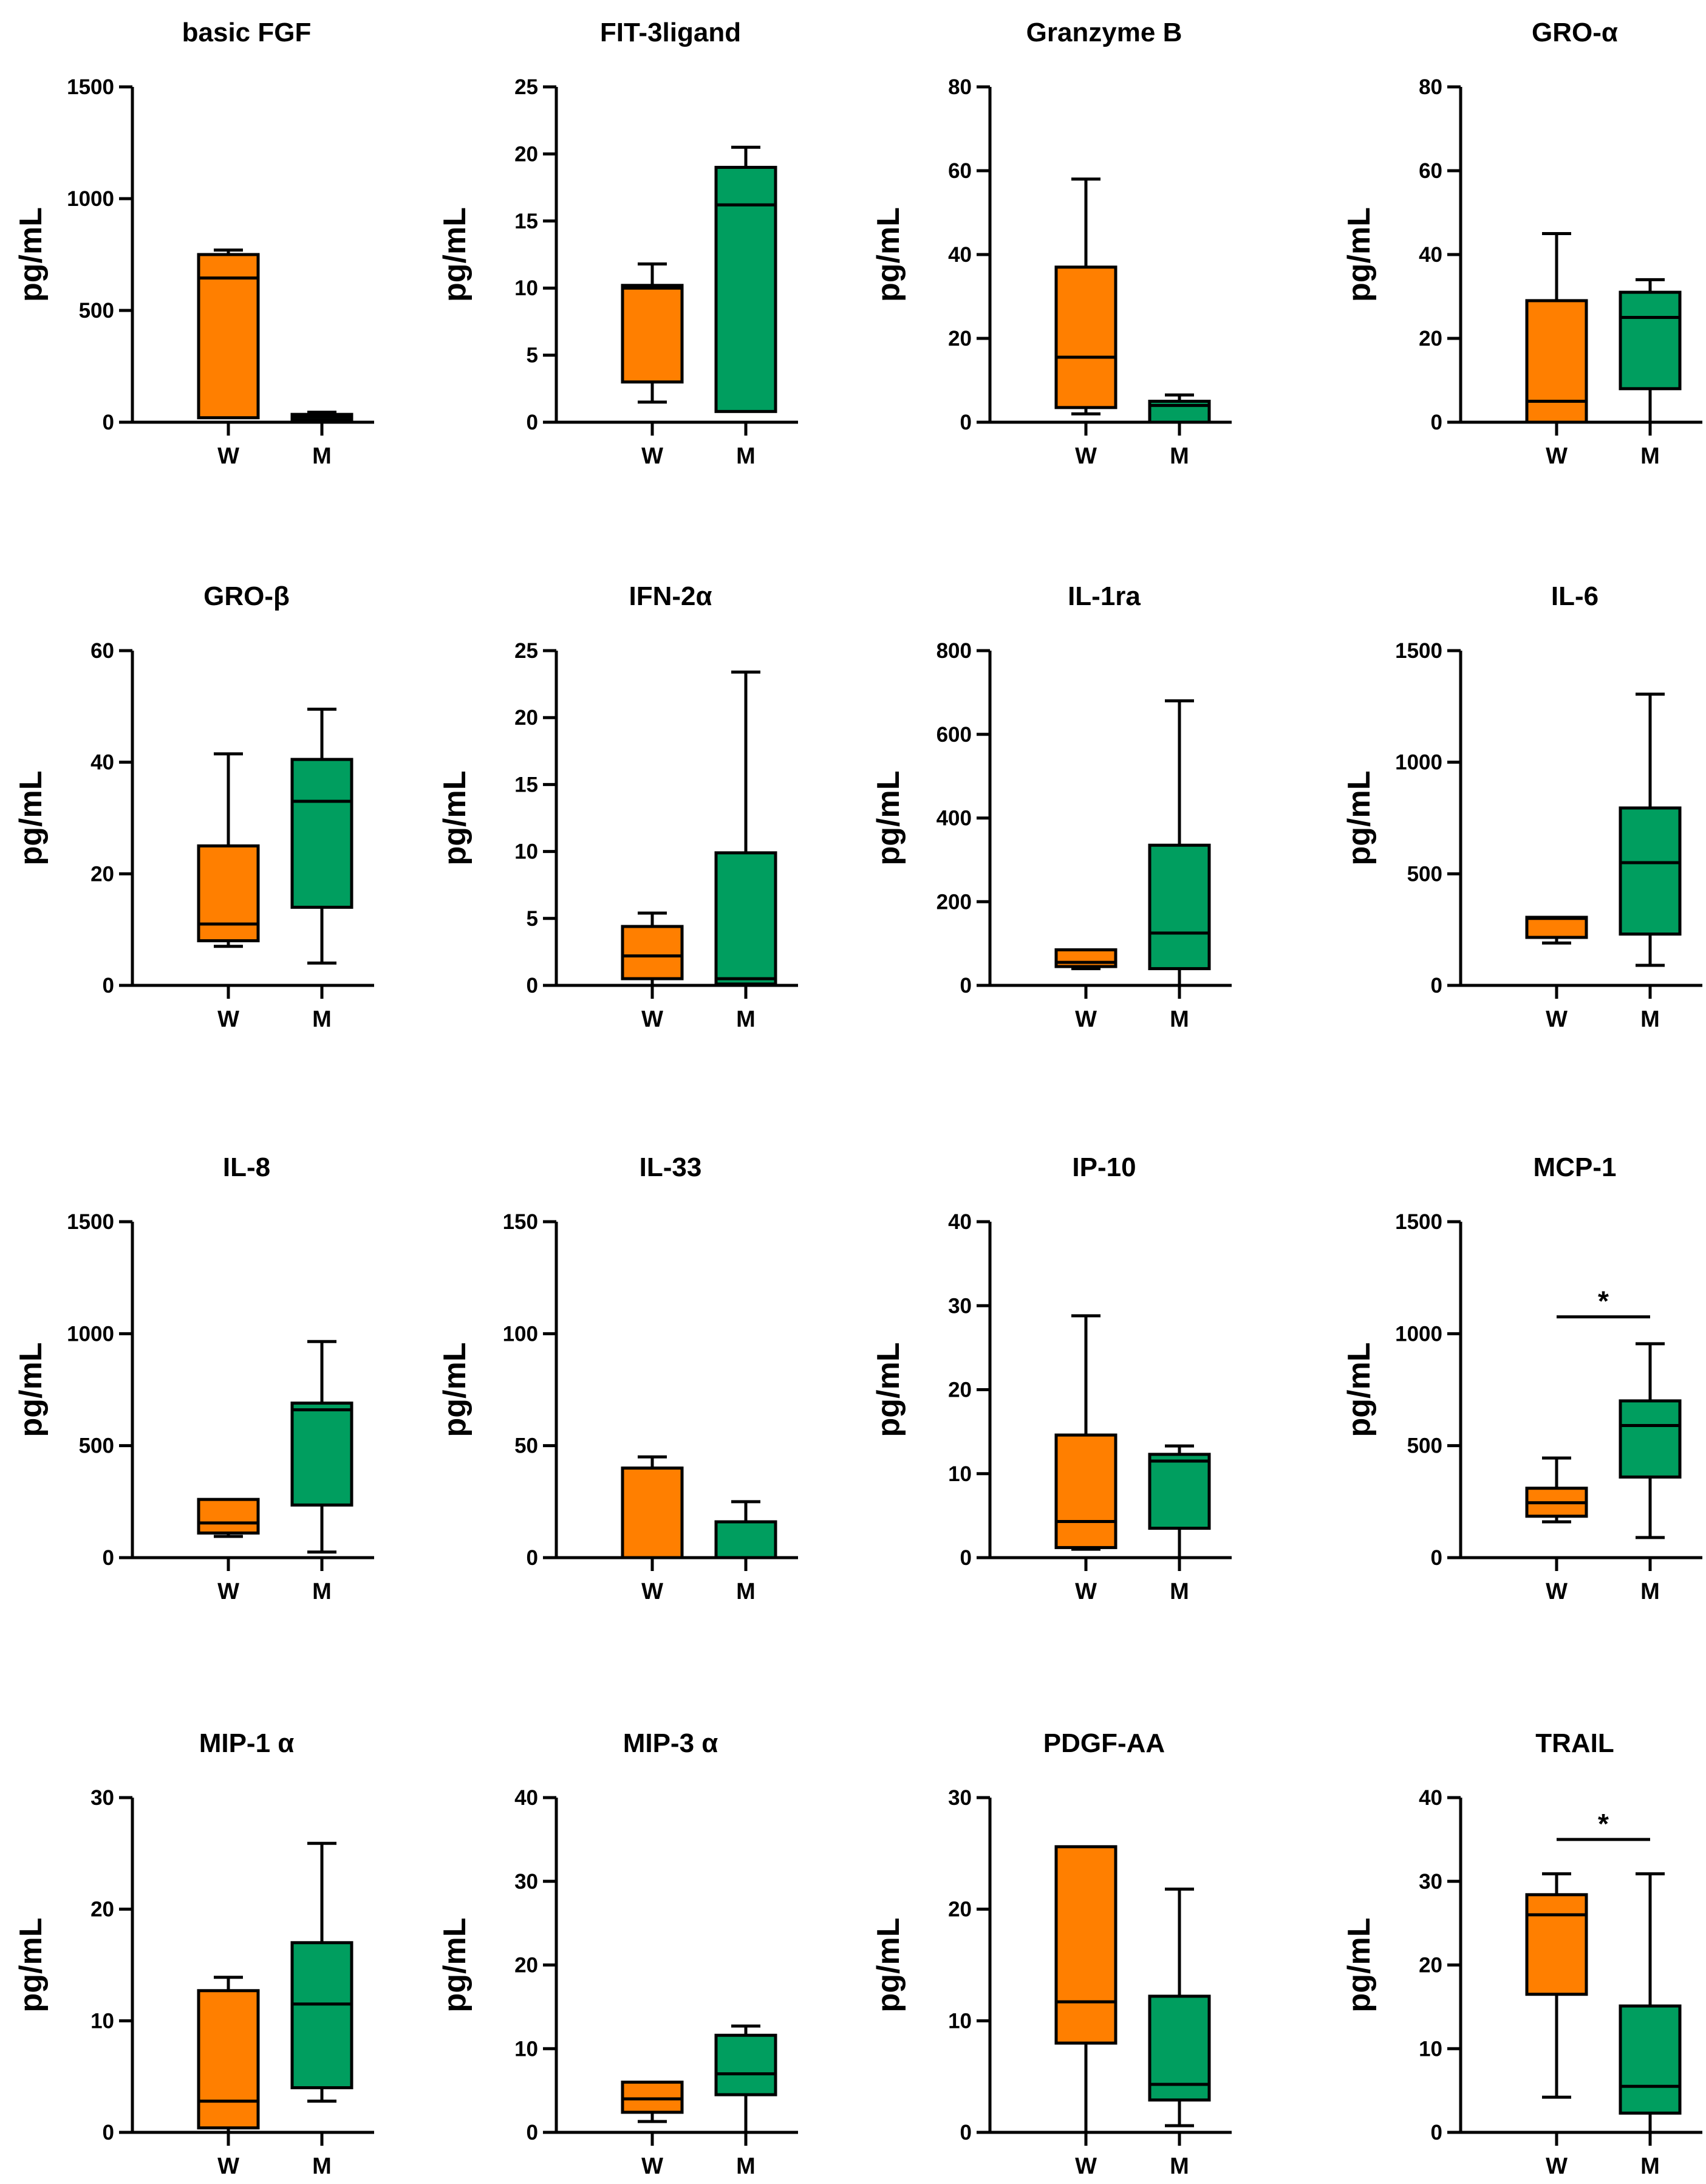 The height and width of the screenshot is (2184, 1706). Describe the element at coordinates (1104, 32) in the screenshot. I see `chart-title: Granzyme B` at that location.